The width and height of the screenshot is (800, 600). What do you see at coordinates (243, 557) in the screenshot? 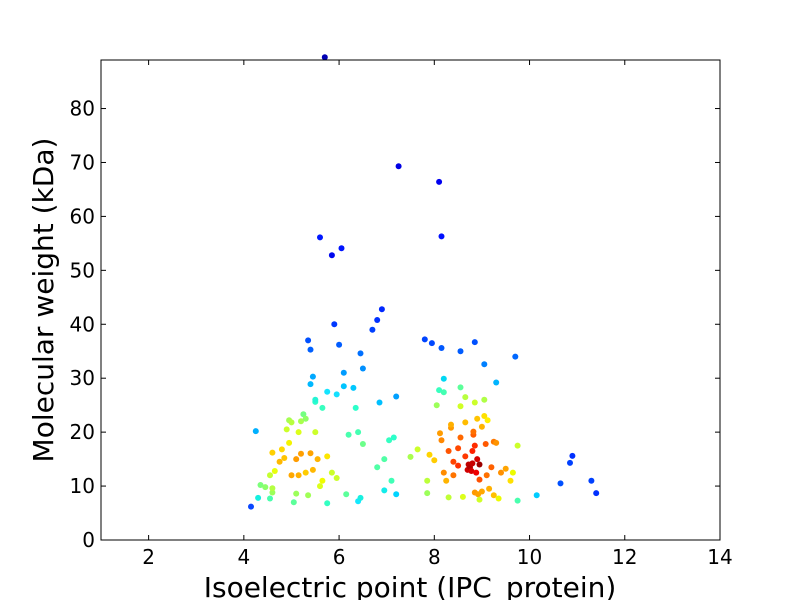
I see `x-tick-label: 4` at bounding box center [243, 557].